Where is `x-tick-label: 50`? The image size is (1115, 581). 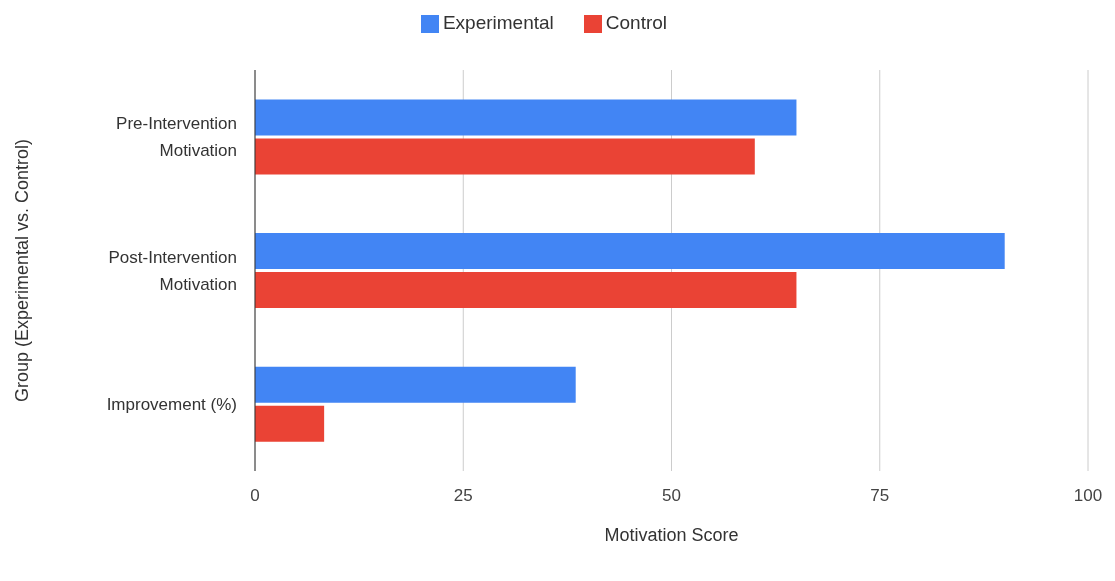 x-tick-label: 50 is located at coordinates (671, 496).